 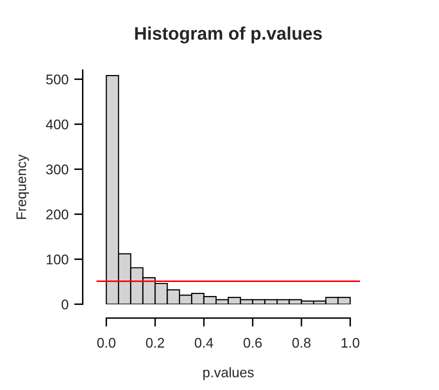 What do you see at coordinates (301, 343) in the screenshot?
I see `x-tick-label: 0.8` at bounding box center [301, 343].